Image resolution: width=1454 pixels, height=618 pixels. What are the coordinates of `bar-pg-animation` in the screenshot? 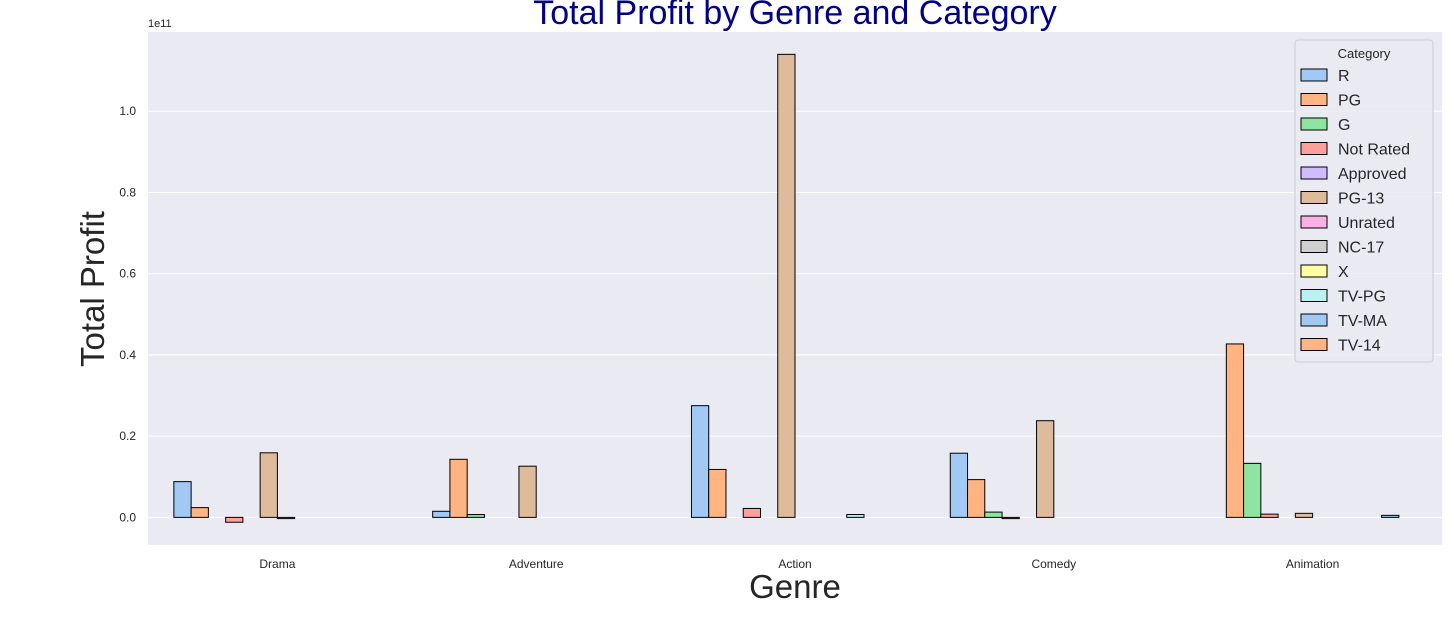 It's located at (1235, 430).